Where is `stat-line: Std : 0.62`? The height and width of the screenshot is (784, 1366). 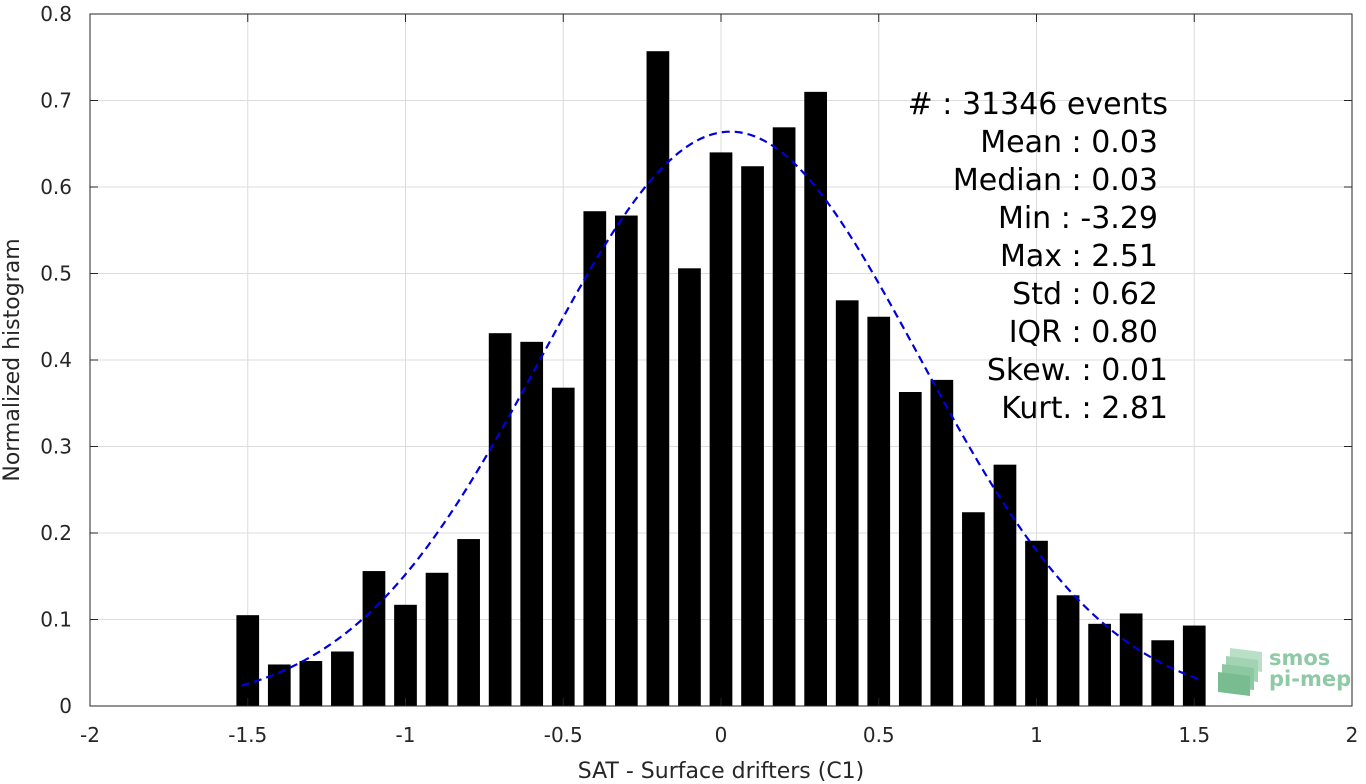 stat-line: Std : 0.62 is located at coordinates (1085, 294).